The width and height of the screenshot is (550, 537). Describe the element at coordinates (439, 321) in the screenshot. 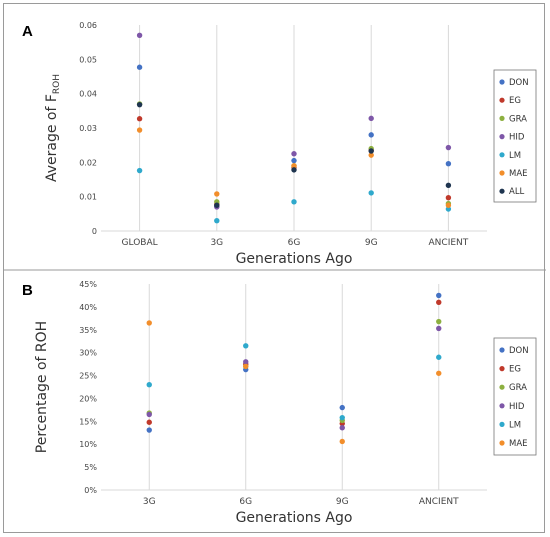

I see `data-point-gra` at that location.